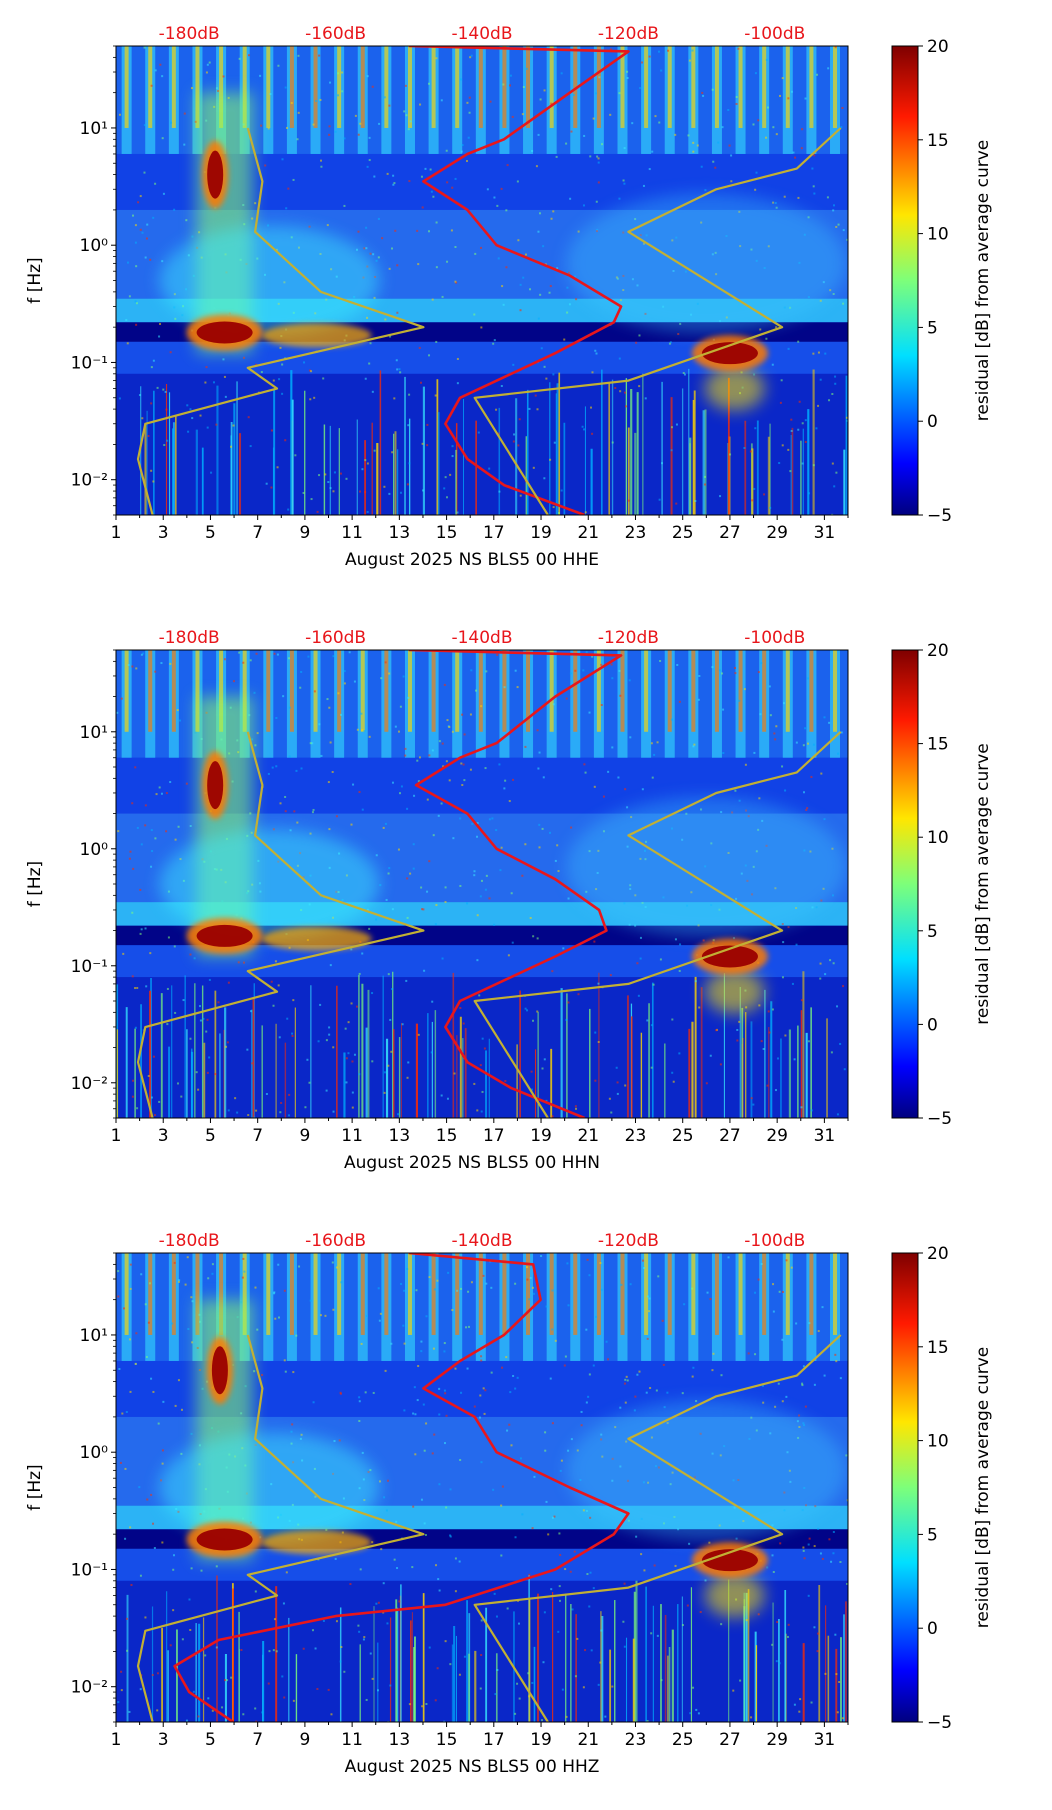 This screenshot has width=1052, height=1810. What do you see at coordinates (316, 1542) in the screenshot?
I see `storm-secondary` at bounding box center [316, 1542].